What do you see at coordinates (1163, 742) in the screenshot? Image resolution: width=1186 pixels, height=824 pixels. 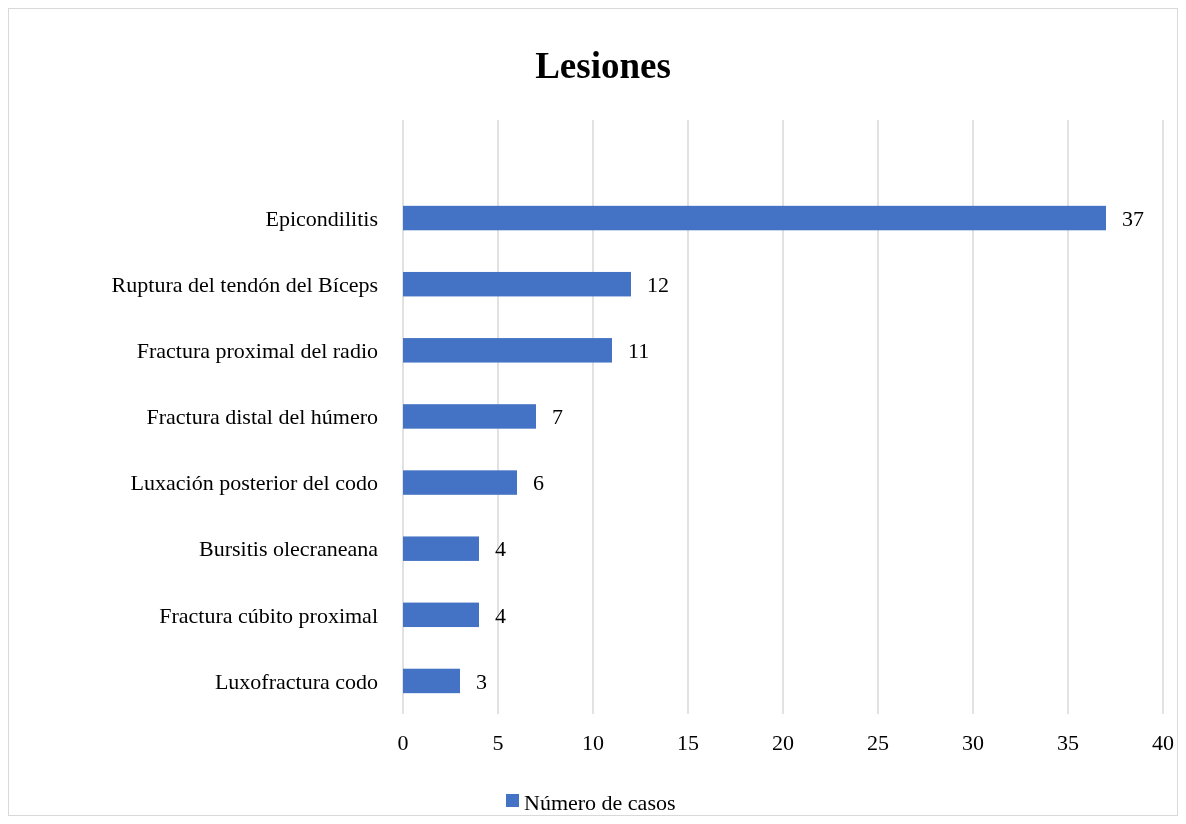 I see `x-tick-label: 40` at bounding box center [1163, 742].